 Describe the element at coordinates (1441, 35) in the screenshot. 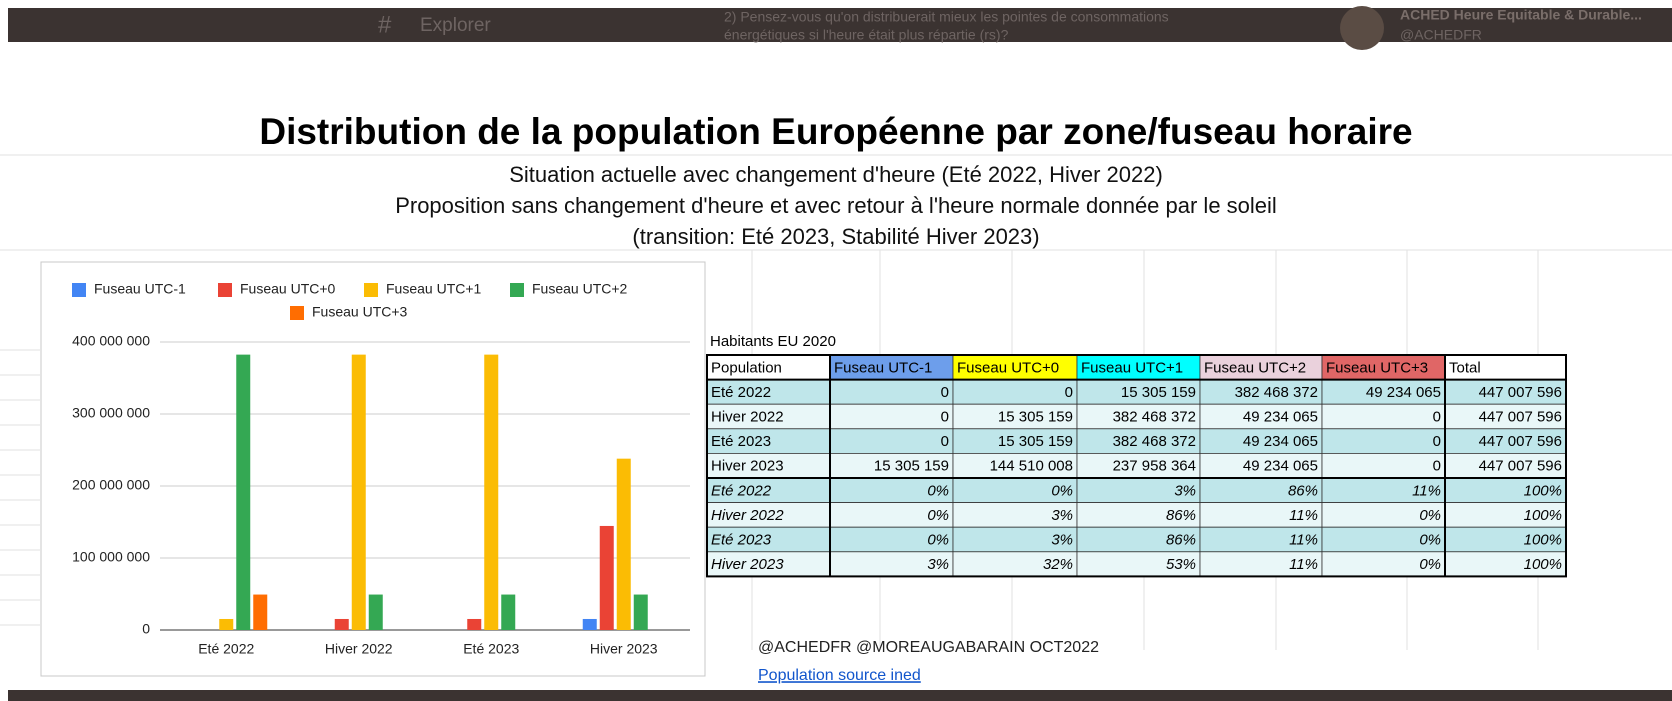

I see `account-handle: @ACHEDFR` at that location.